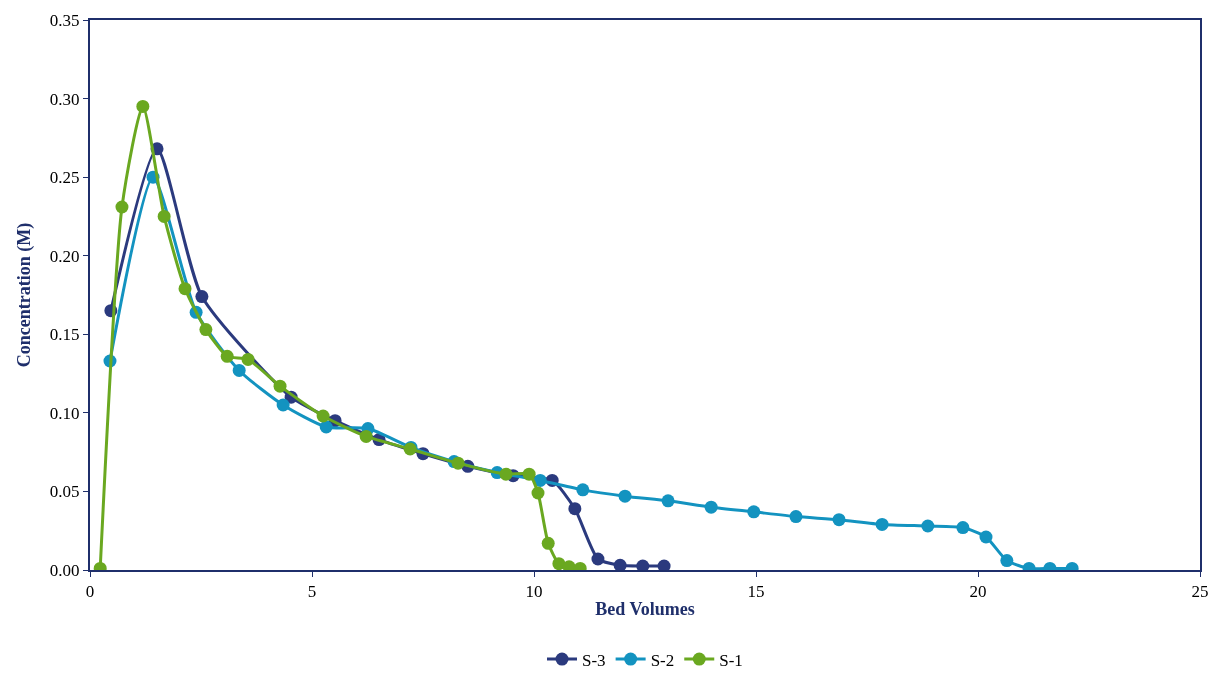 The height and width of the screenshot is (690, 1225). What do you see at coordinates (90, 592) in the screenshot?
I see `x-tick-label: 0` at bounding box center [90, 592].